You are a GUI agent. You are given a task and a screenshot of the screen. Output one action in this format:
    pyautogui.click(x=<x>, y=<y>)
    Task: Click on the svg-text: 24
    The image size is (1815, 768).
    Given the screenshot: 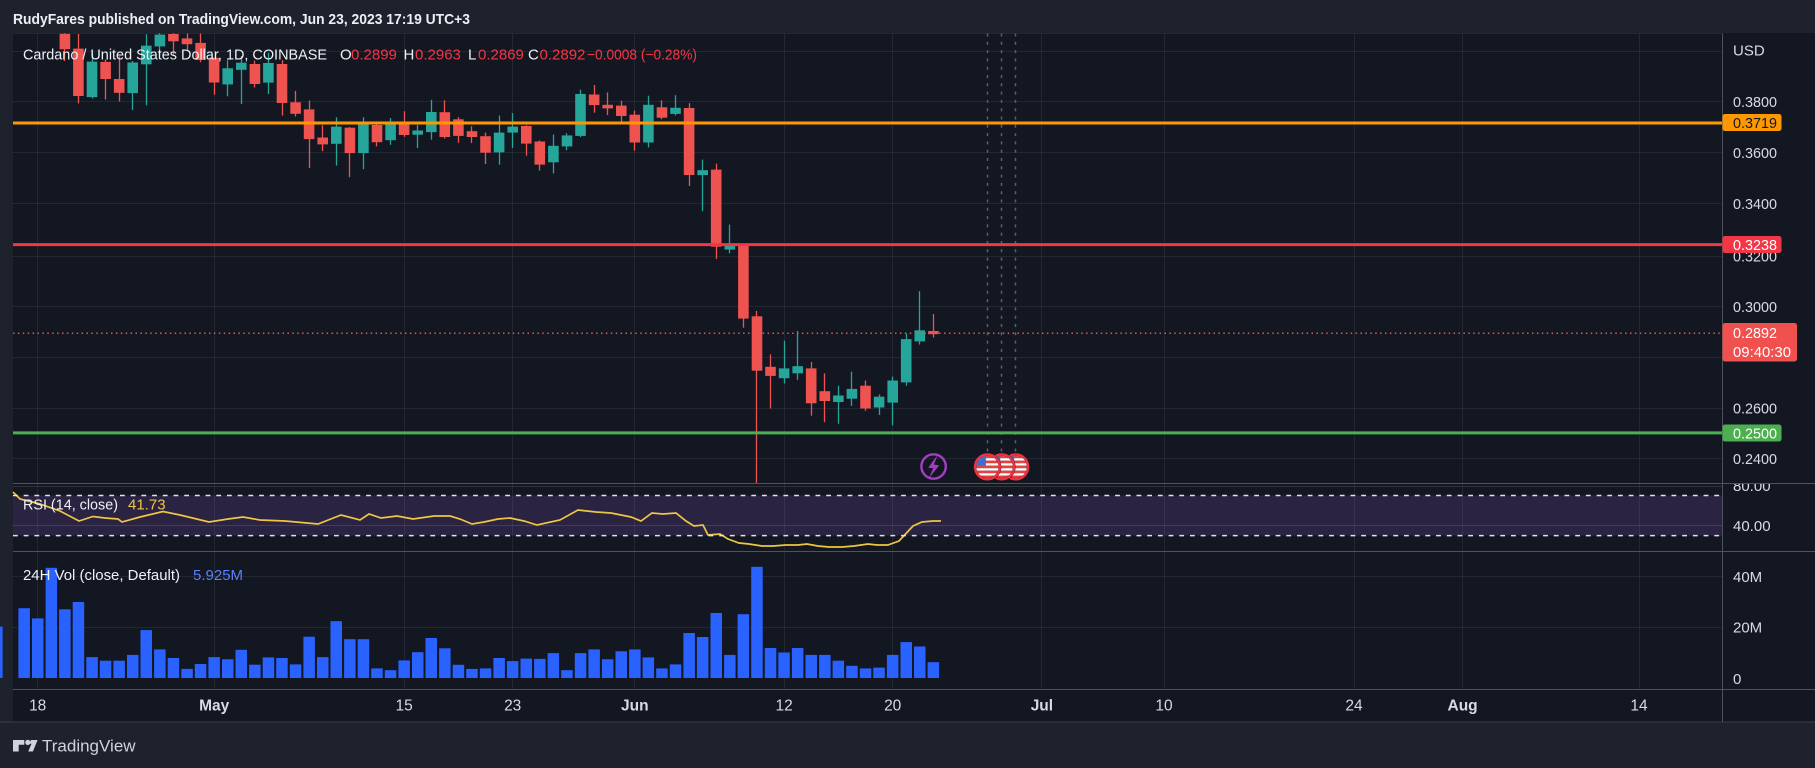 What is the action you would take?
    pyautogui.click(x=1354, y=706)
    